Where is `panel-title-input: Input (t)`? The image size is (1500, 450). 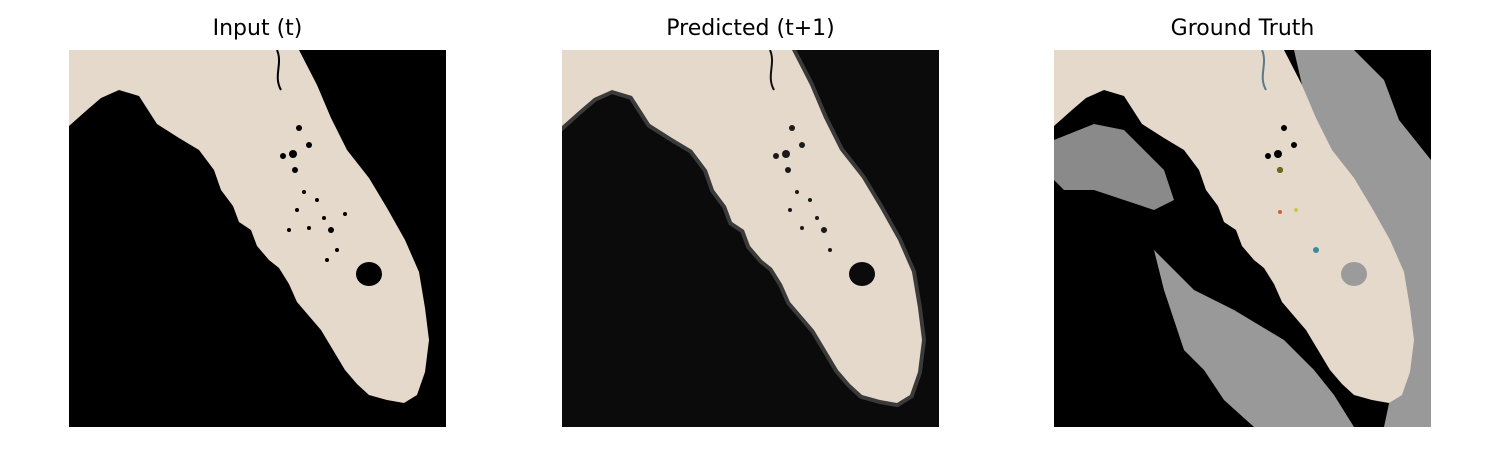 panel-title-input: Input (t) is located at coordinates (257, 28).